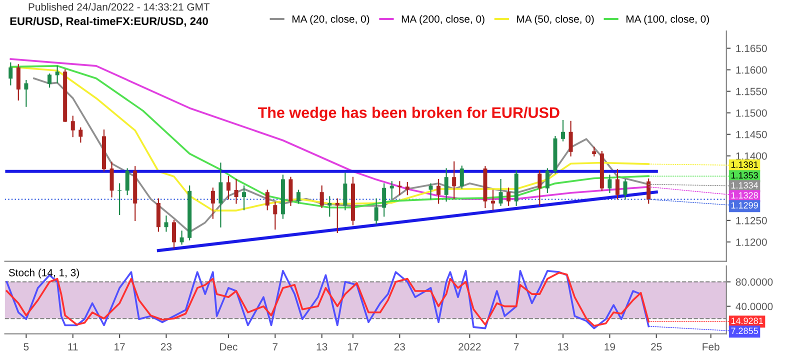 The width and height of the screenshot is (800, 357). What do you see at coordinates (443, 20) in the screenshot?
I see `legend-label: MA (200, close, 0)` at bounding box center [443, 20].